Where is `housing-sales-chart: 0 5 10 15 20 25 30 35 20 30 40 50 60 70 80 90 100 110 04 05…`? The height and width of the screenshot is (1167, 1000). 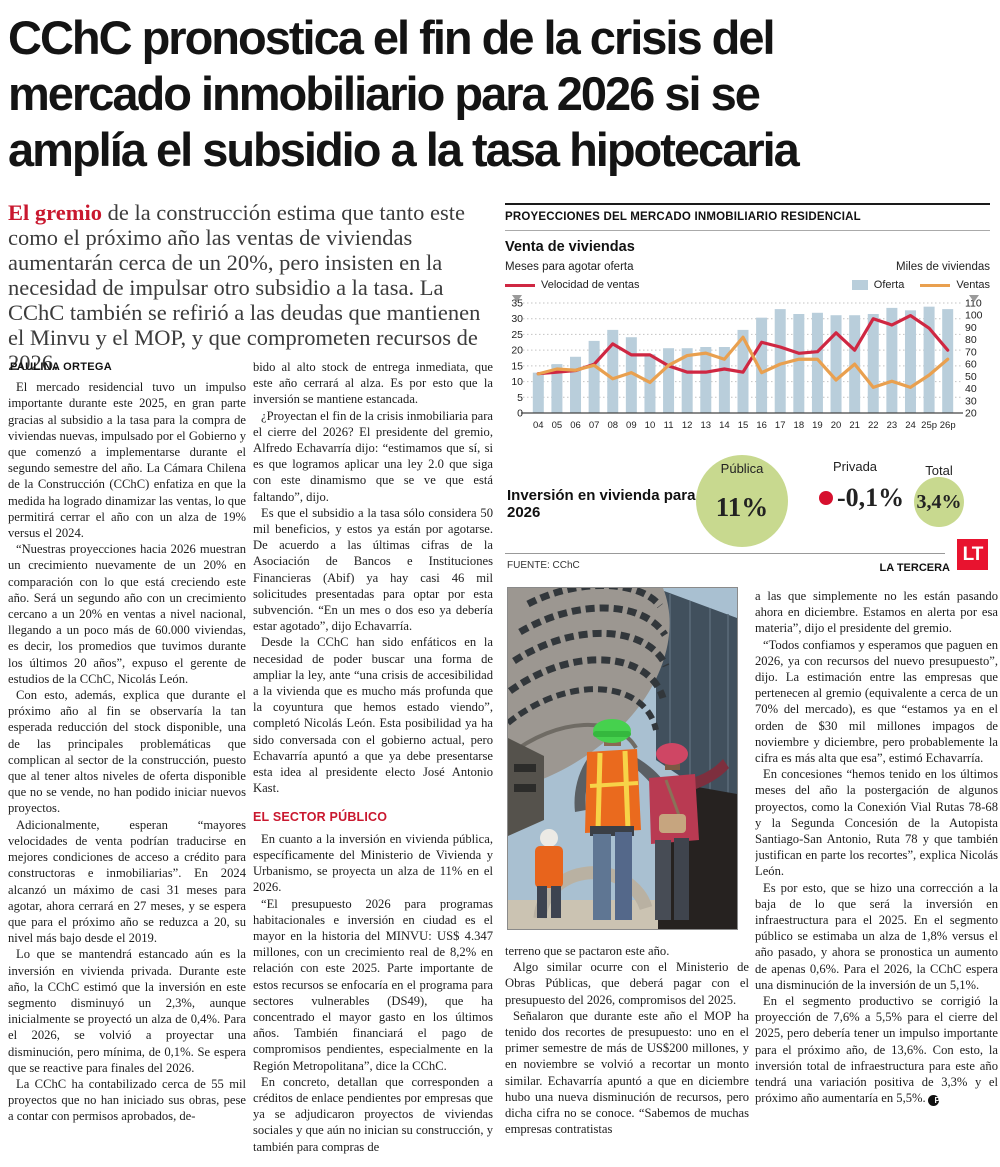 housing-sales-chart: 0 5 10 15 20 25 30 35 20 30 40 50 60 70 80 90 100 110 04 05… is located at coordinates (747, 368).